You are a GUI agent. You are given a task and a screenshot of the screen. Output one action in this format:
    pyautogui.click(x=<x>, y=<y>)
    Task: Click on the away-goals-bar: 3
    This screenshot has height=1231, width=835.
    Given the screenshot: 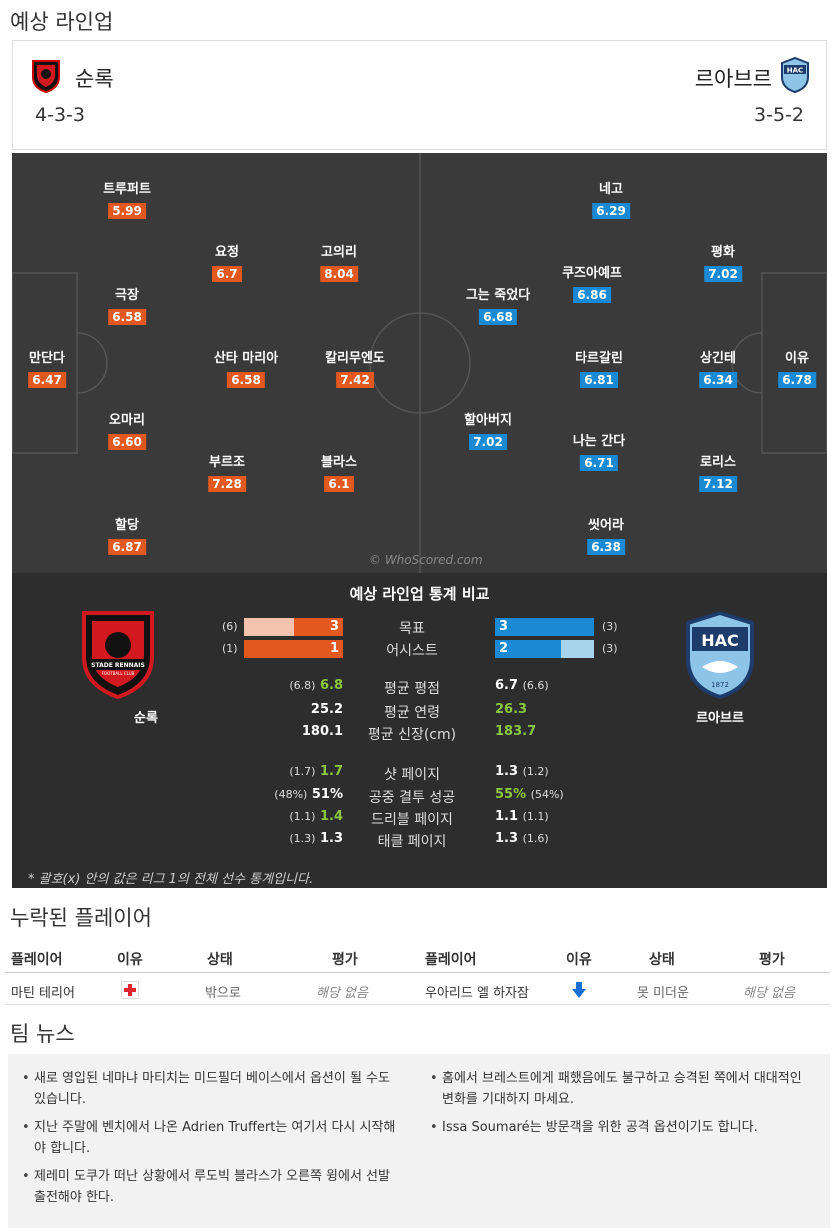 What is the action you would take?
    pyautogui.click(x=544, y=627)
    